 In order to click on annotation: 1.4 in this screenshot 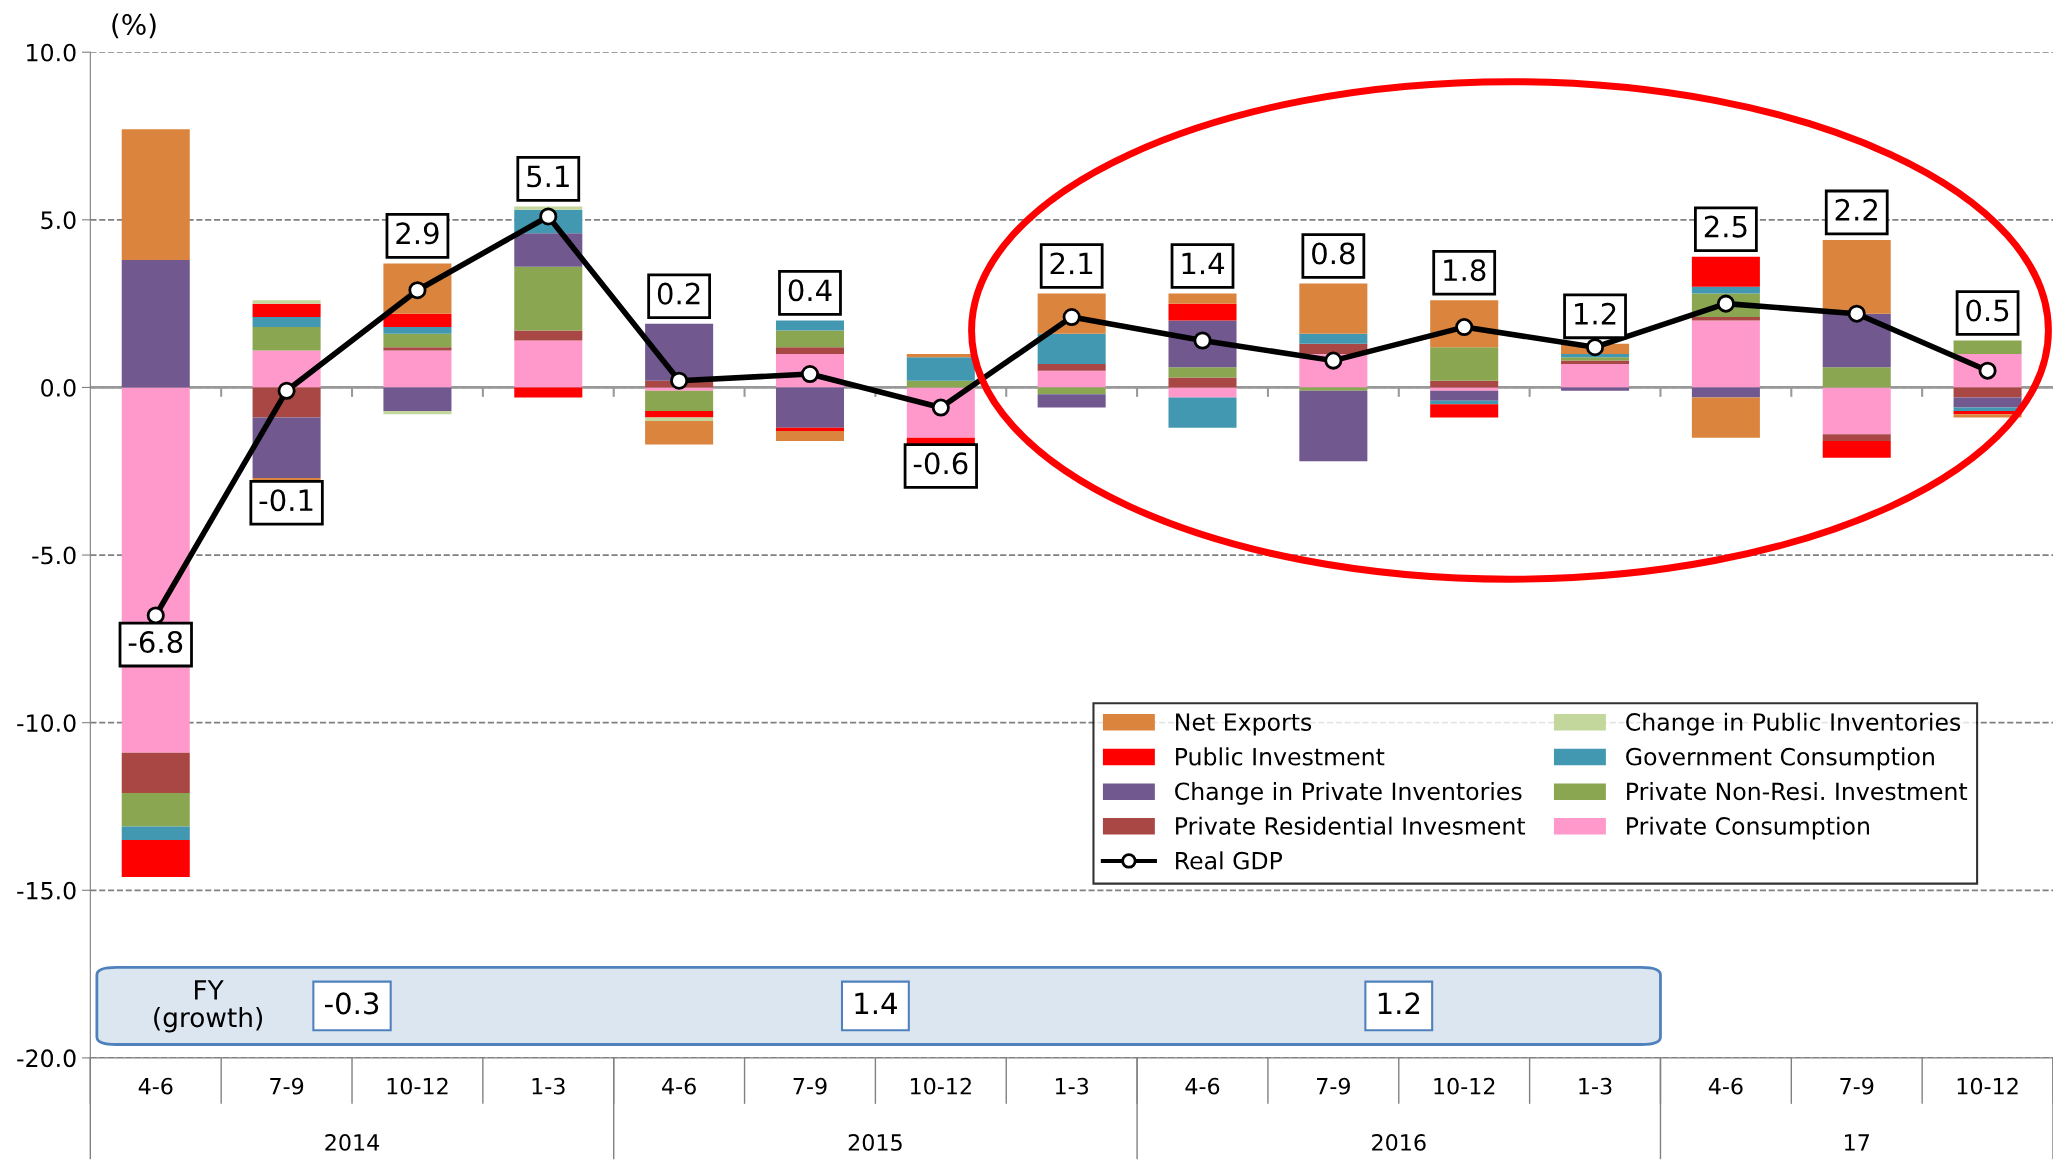, I will do `click(876, 1003)`.